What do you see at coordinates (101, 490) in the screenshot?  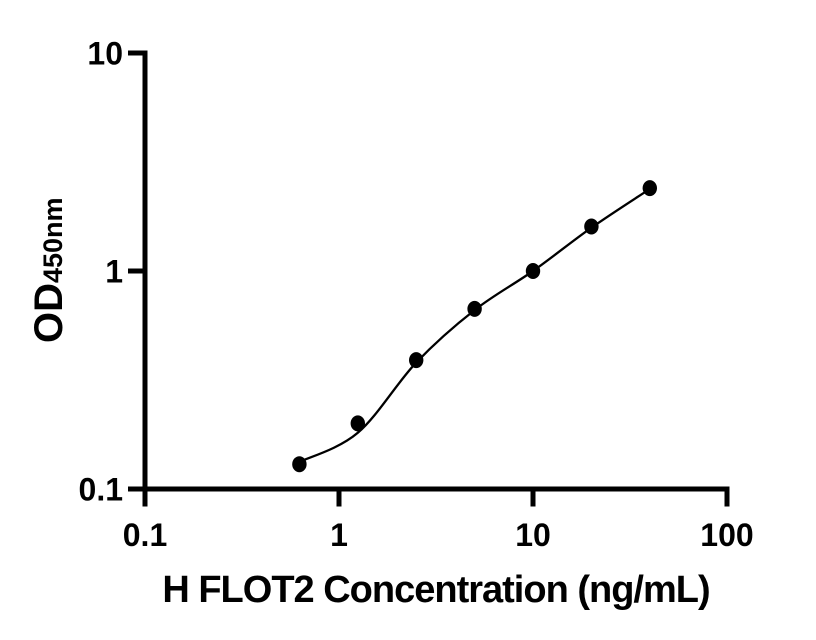 I see `y-tick-label: 0.1` at bounding box center [101, 490].